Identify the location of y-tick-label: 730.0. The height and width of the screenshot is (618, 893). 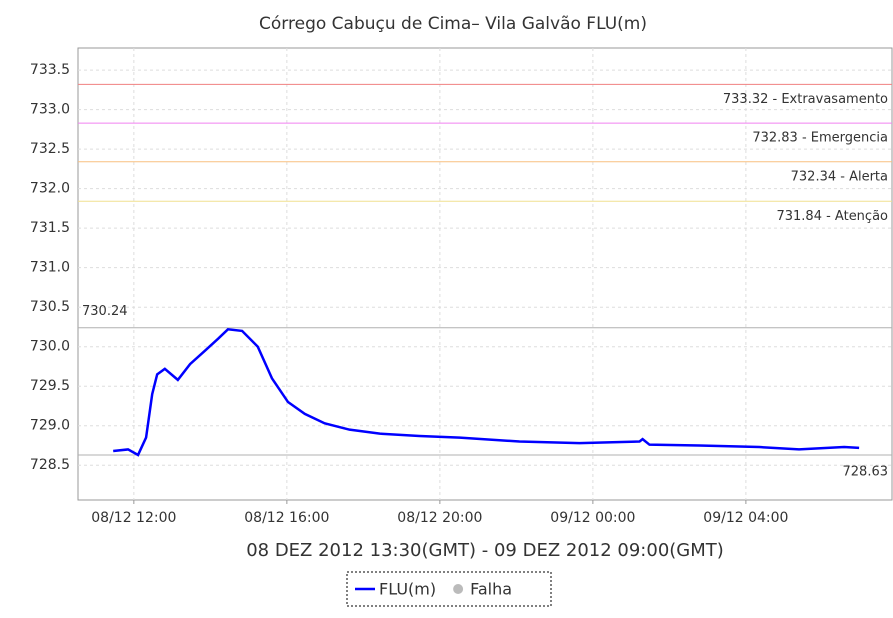
(50, 347).